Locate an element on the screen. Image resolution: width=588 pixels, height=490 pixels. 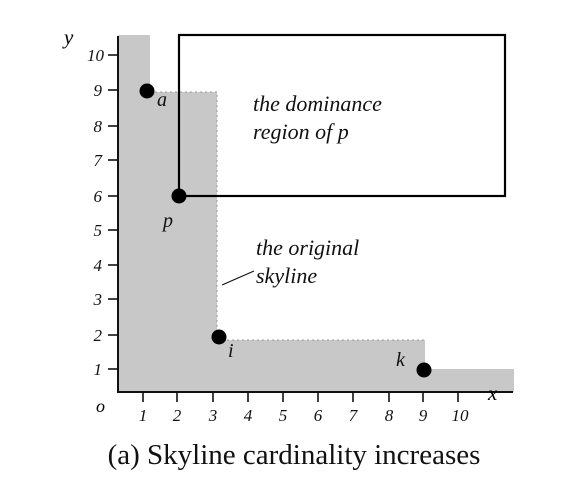
y-tick-label: 2 is located at coordinates (98, 335).